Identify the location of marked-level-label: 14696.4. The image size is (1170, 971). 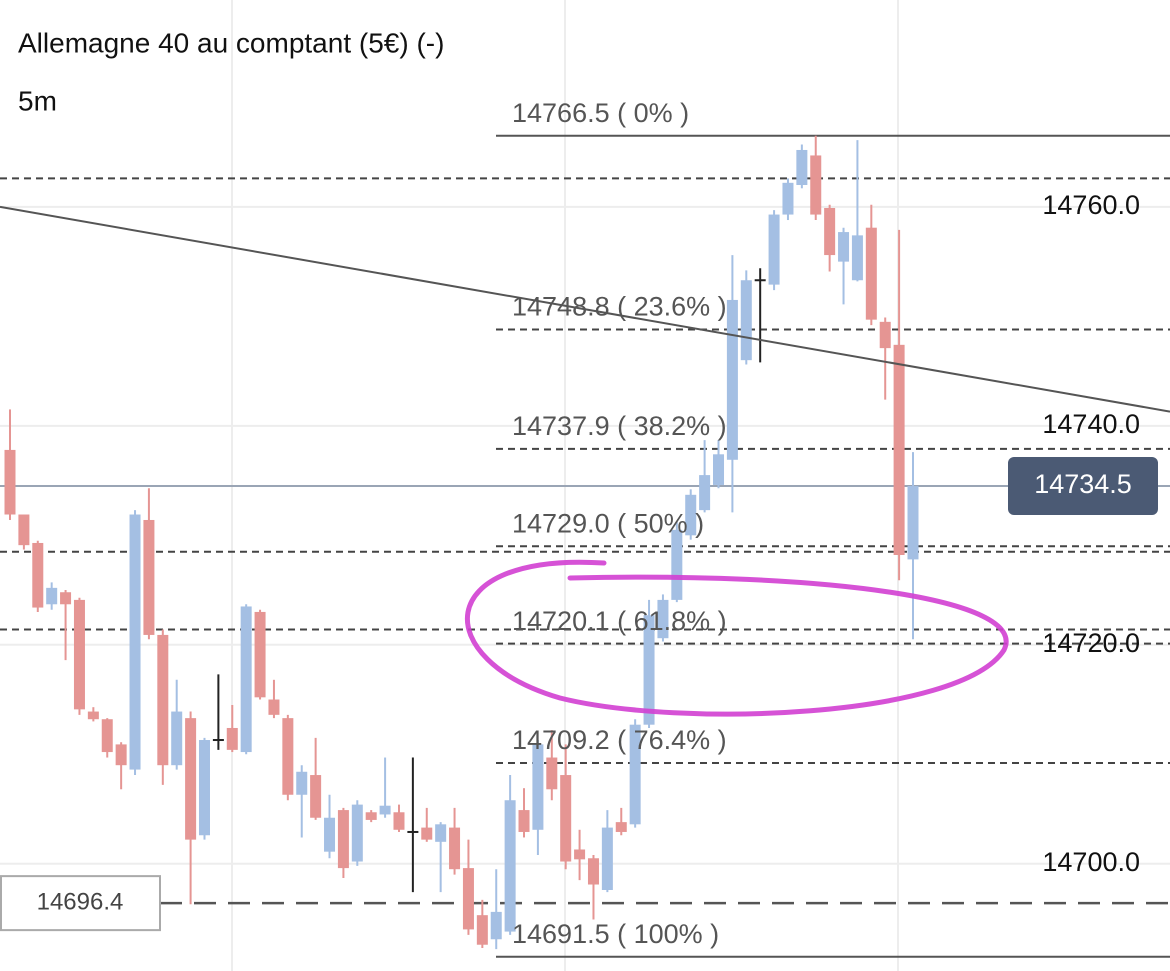
(80, 901).